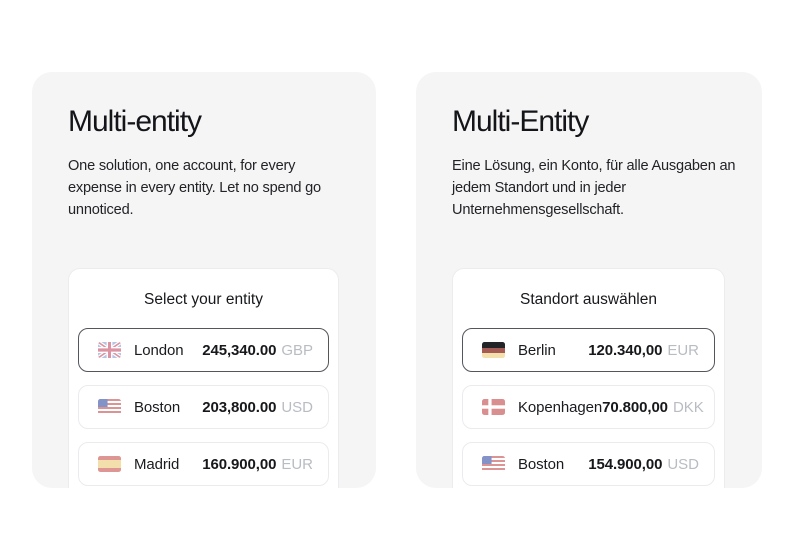  I want to click on entity-row-boston: Boston 203,800.00 USD, so click(203, 407).